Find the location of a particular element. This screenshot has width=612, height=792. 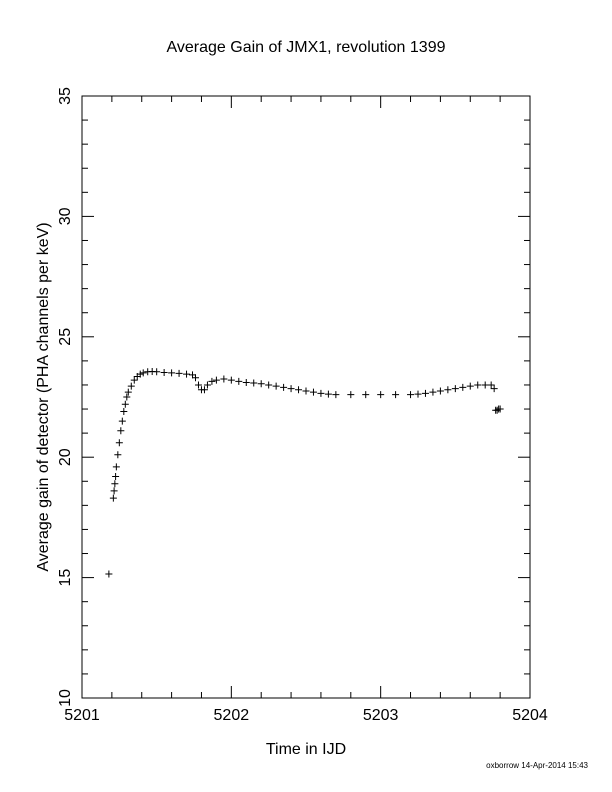

y-tick-label: 10 is located at coordinates (65, 698).